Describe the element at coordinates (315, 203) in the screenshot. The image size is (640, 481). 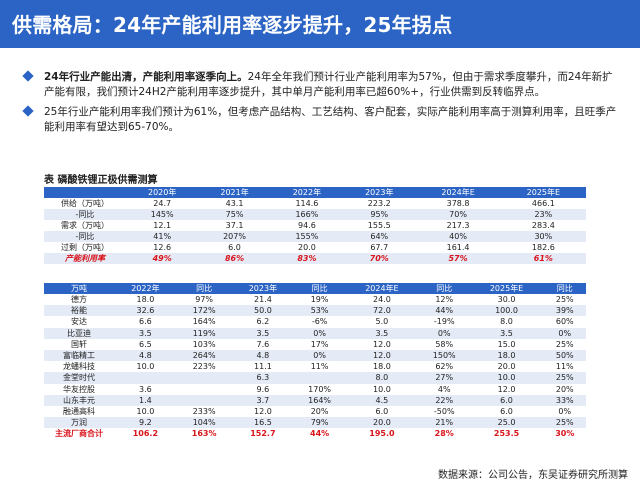
I see `table-row: 供给（万吨） 24.7 43.1 114.6 223.2 378.8 466.1` at that location.